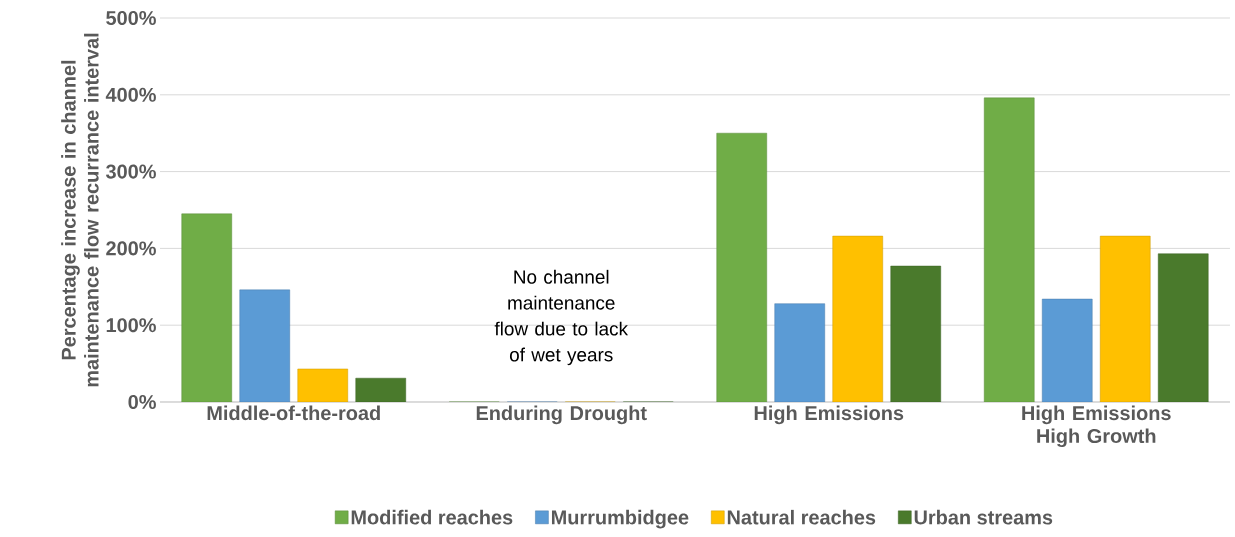 The image size is (1235, 537). I want to click on y-tick-label: 100%, so click(131, 325).